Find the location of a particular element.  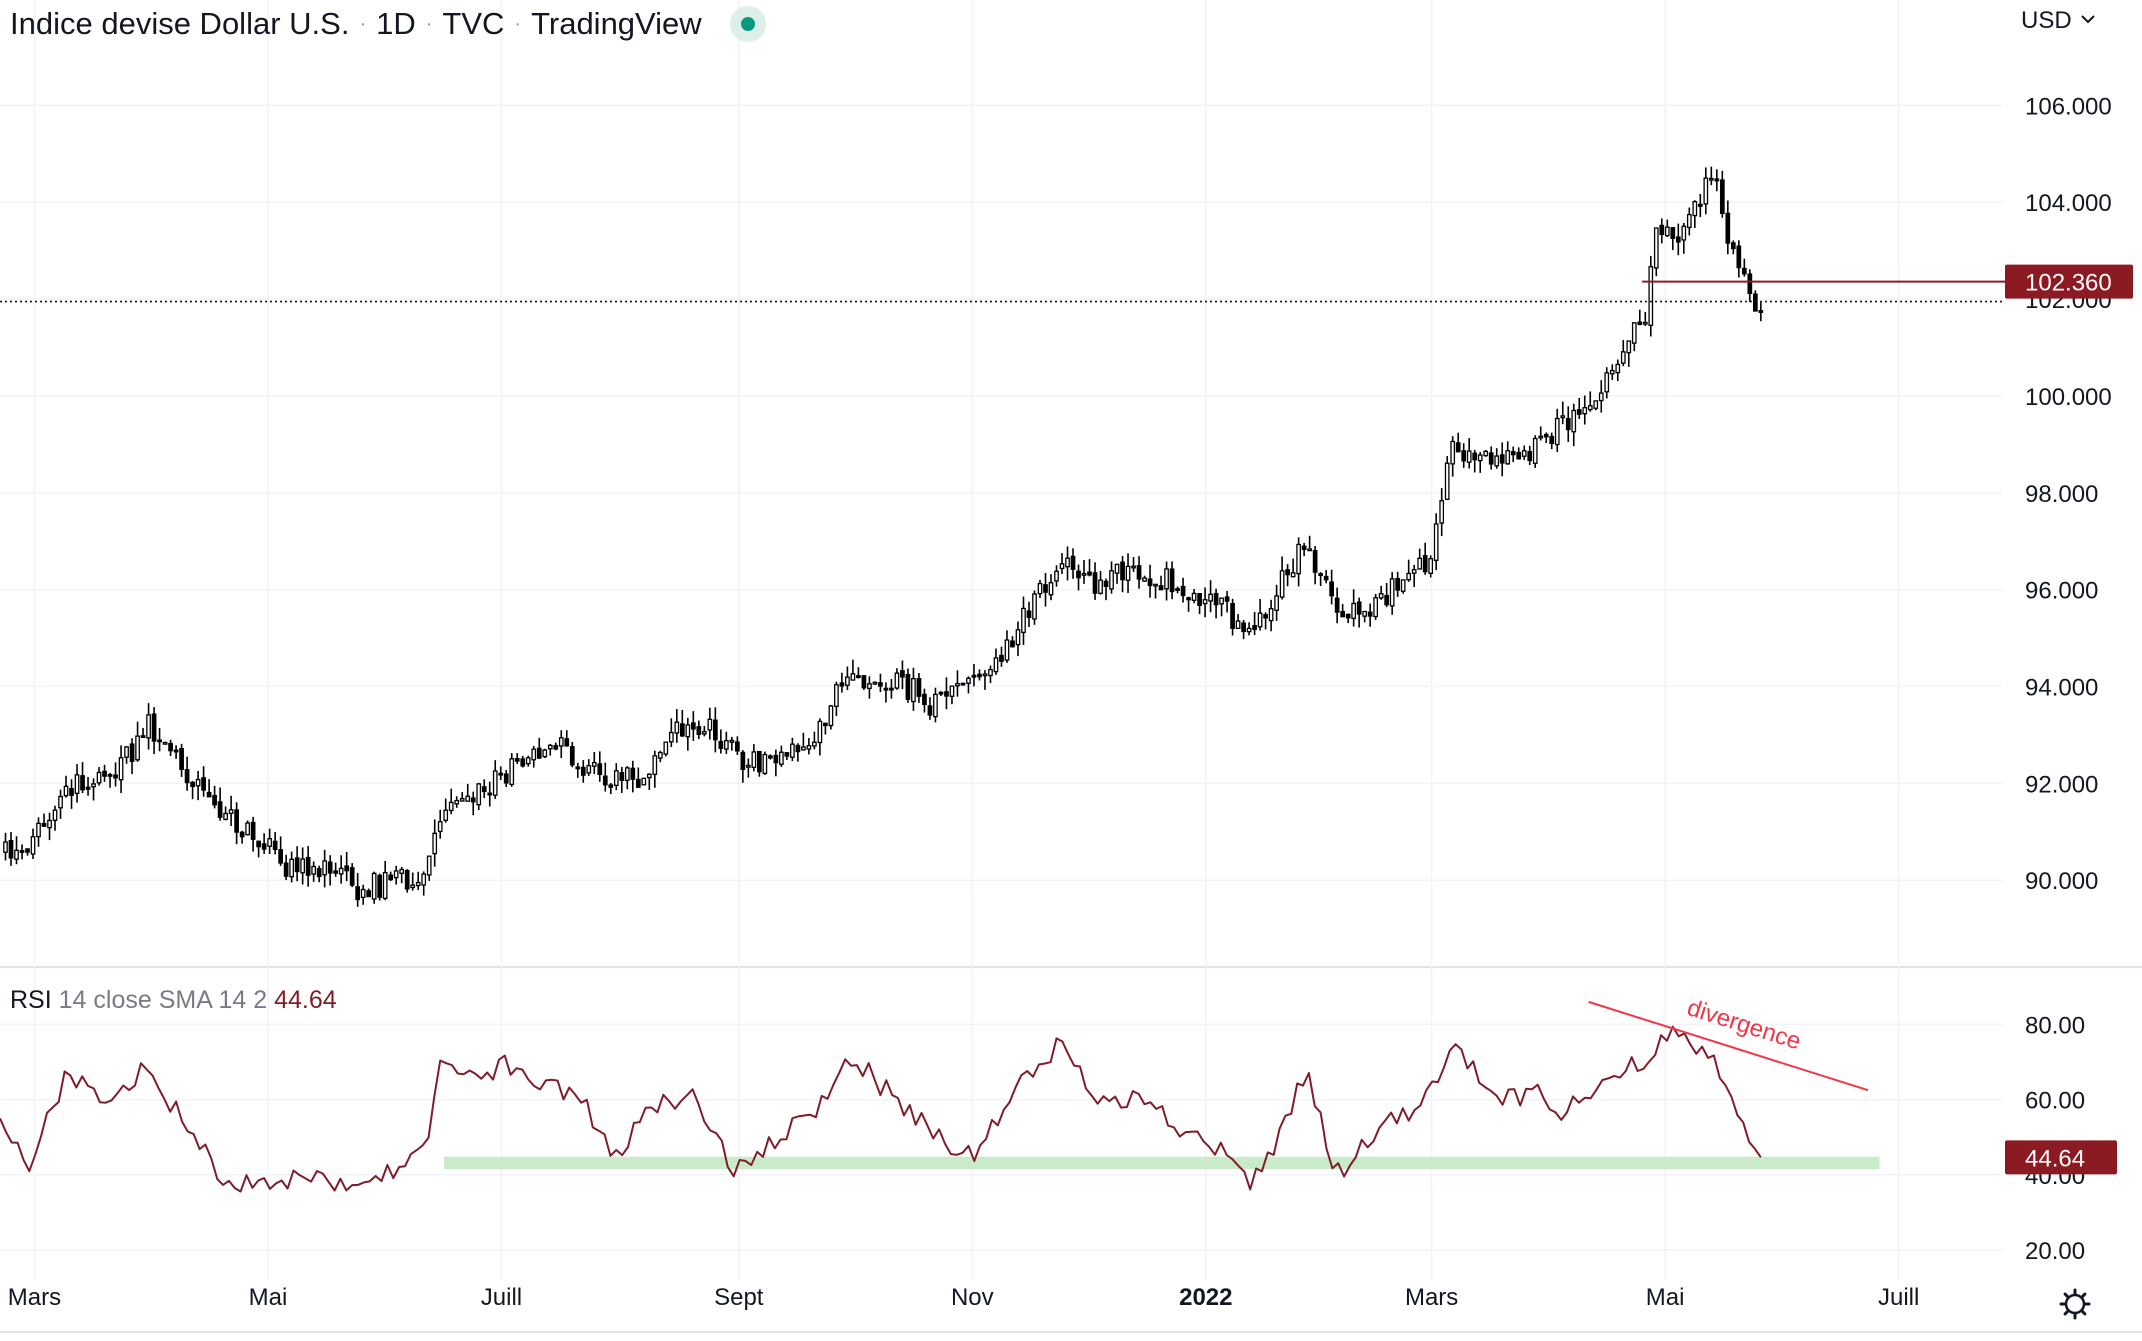

chevron-down-icon is located at coordinates (2088, 19).